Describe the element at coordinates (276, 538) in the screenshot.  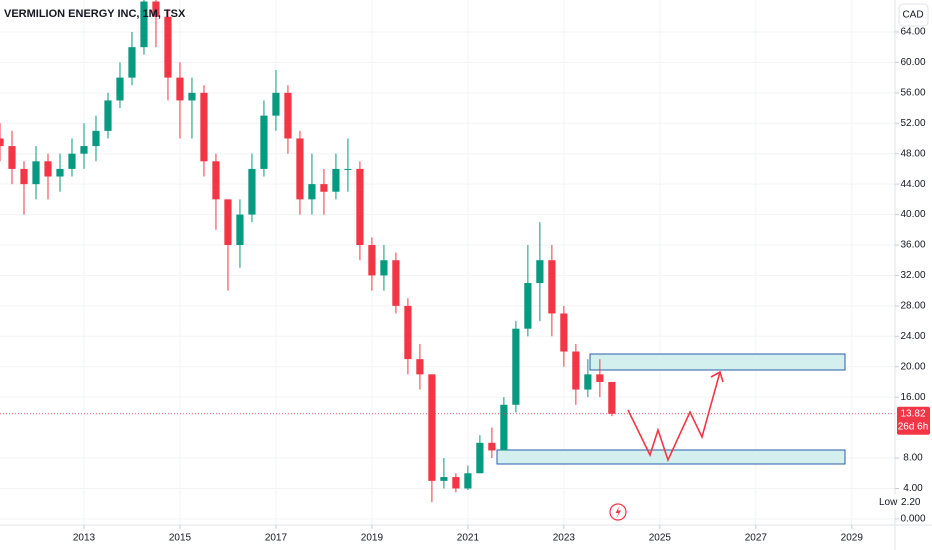
I see `x-tick-label: 2017` at that location.